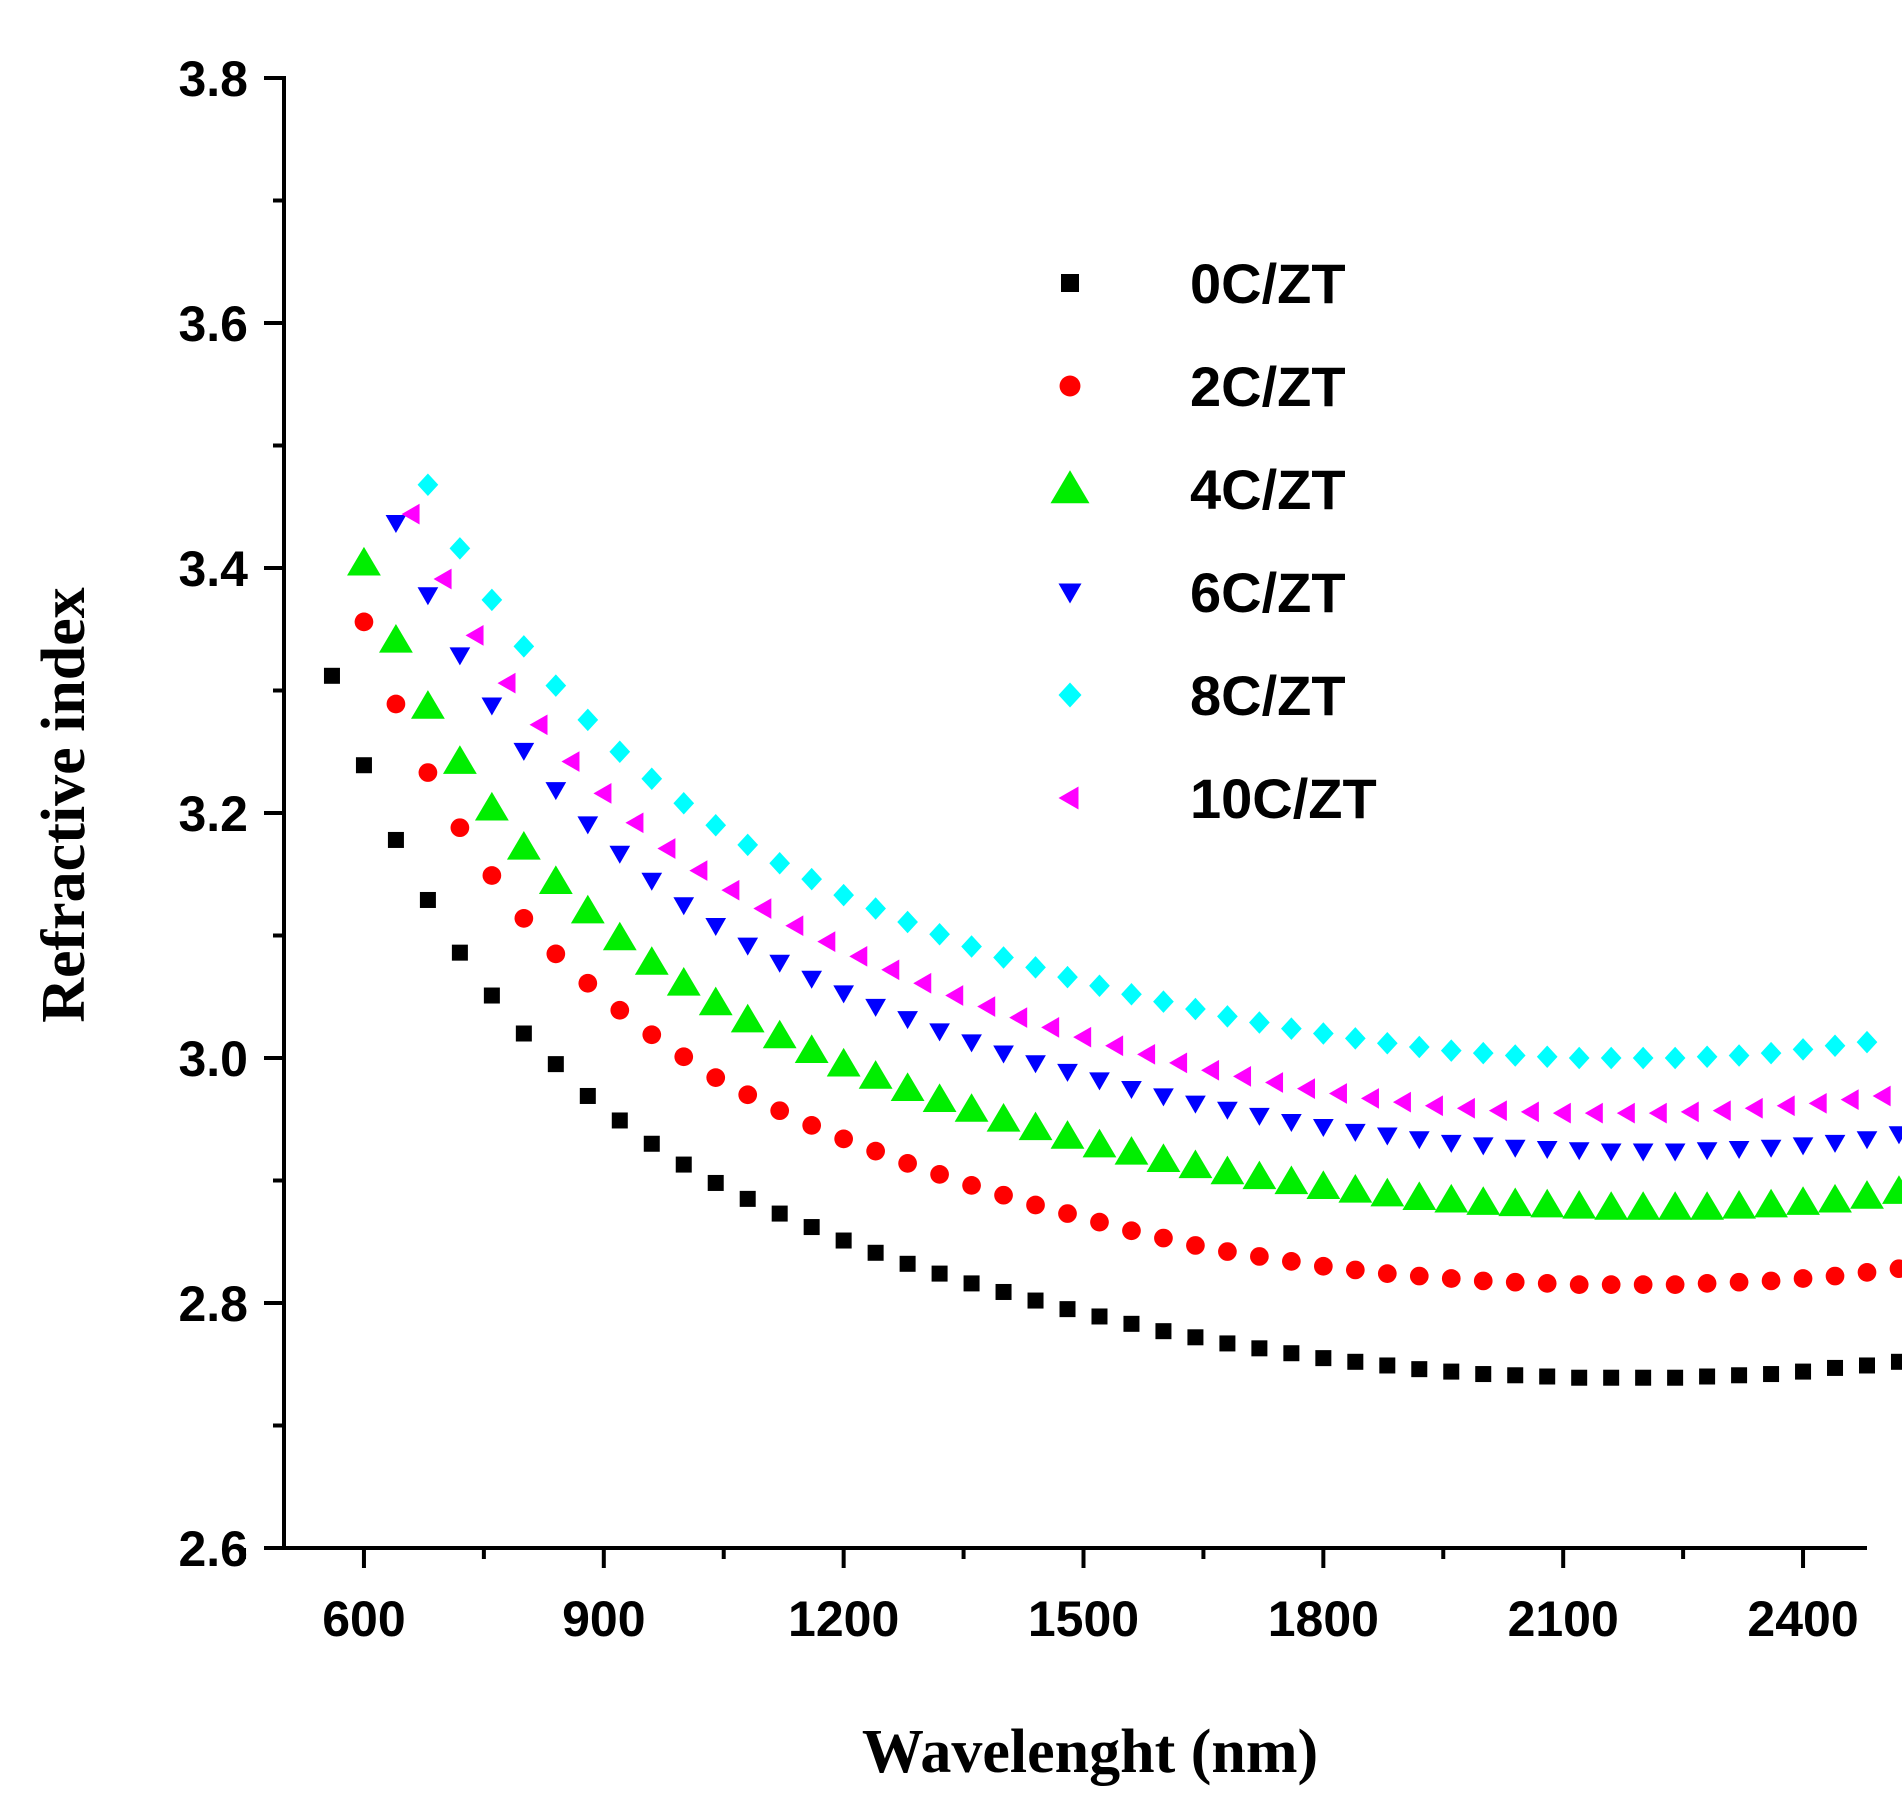  Describe the element at coordinates (1083, 1619) in the screenshot. I see `x-tick-label: 1500` at that location.